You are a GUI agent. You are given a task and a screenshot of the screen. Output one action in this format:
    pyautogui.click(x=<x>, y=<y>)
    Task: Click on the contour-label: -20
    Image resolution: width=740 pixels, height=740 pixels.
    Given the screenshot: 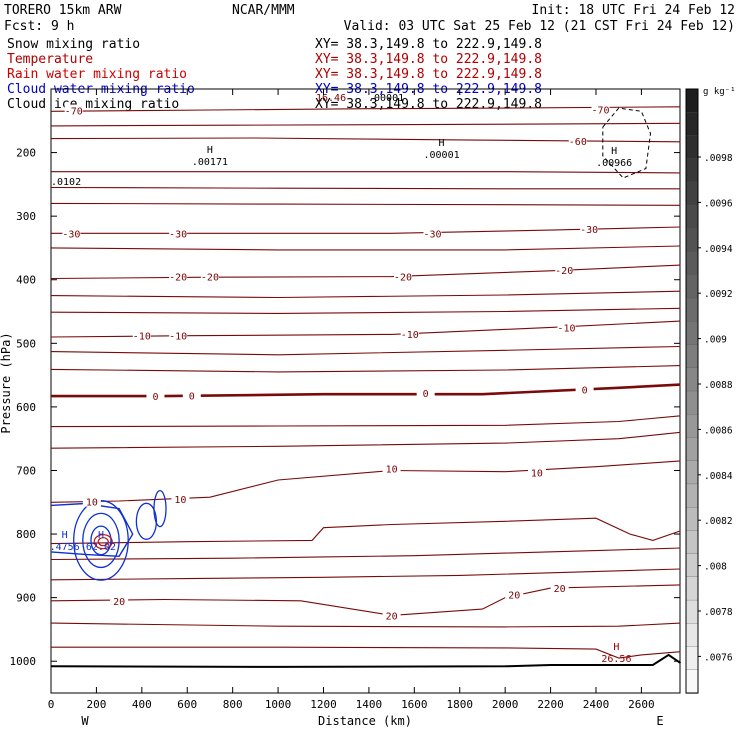 What is the action you would take?
    pyautogui.click(x=210, y=278)
    